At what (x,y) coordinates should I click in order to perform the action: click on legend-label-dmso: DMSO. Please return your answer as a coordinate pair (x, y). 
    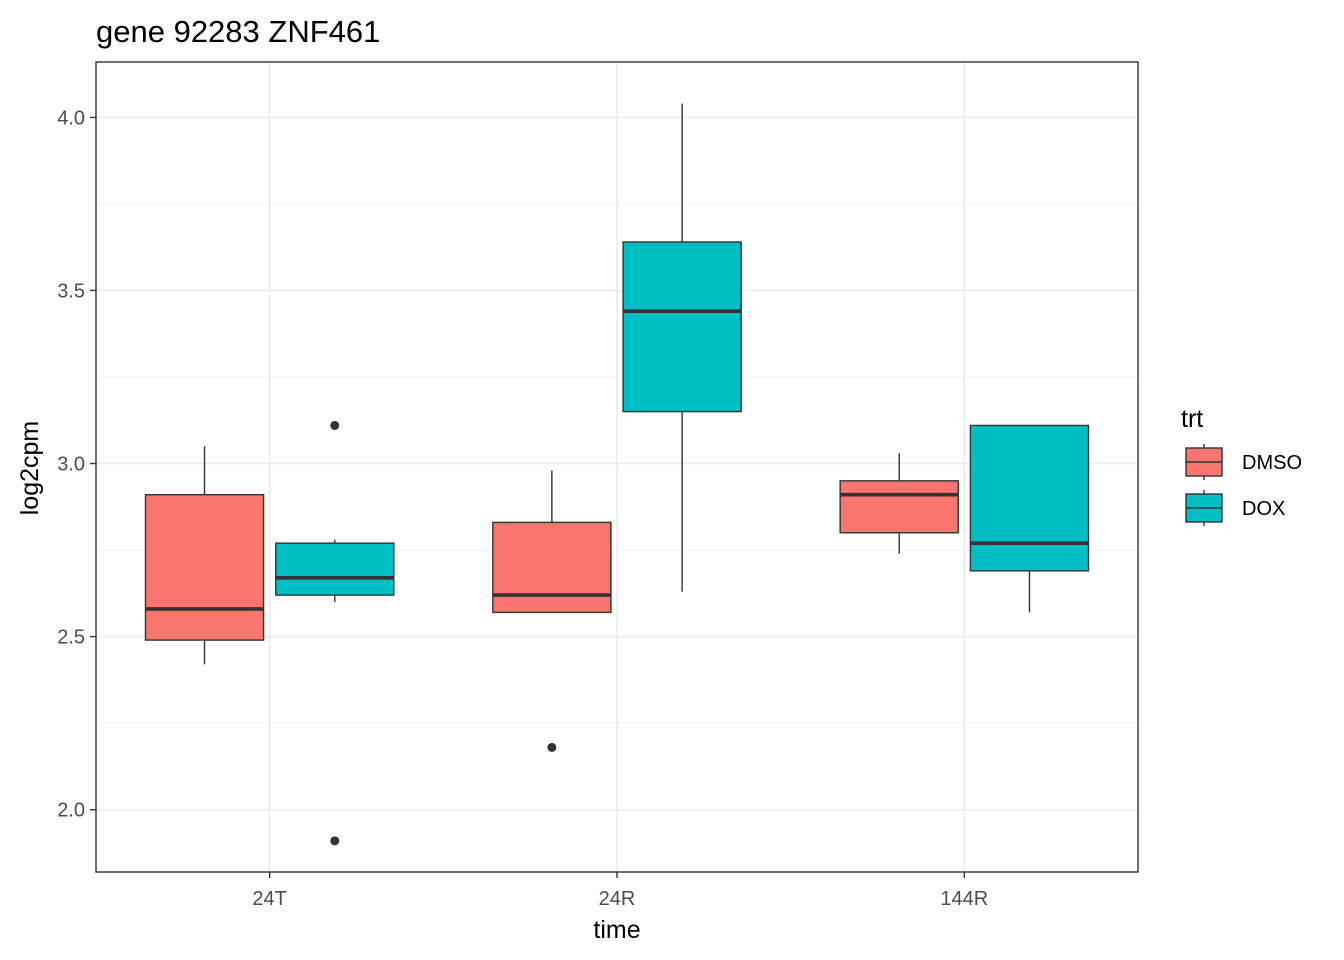
    Looking at the image, I should click on (1272, 463).